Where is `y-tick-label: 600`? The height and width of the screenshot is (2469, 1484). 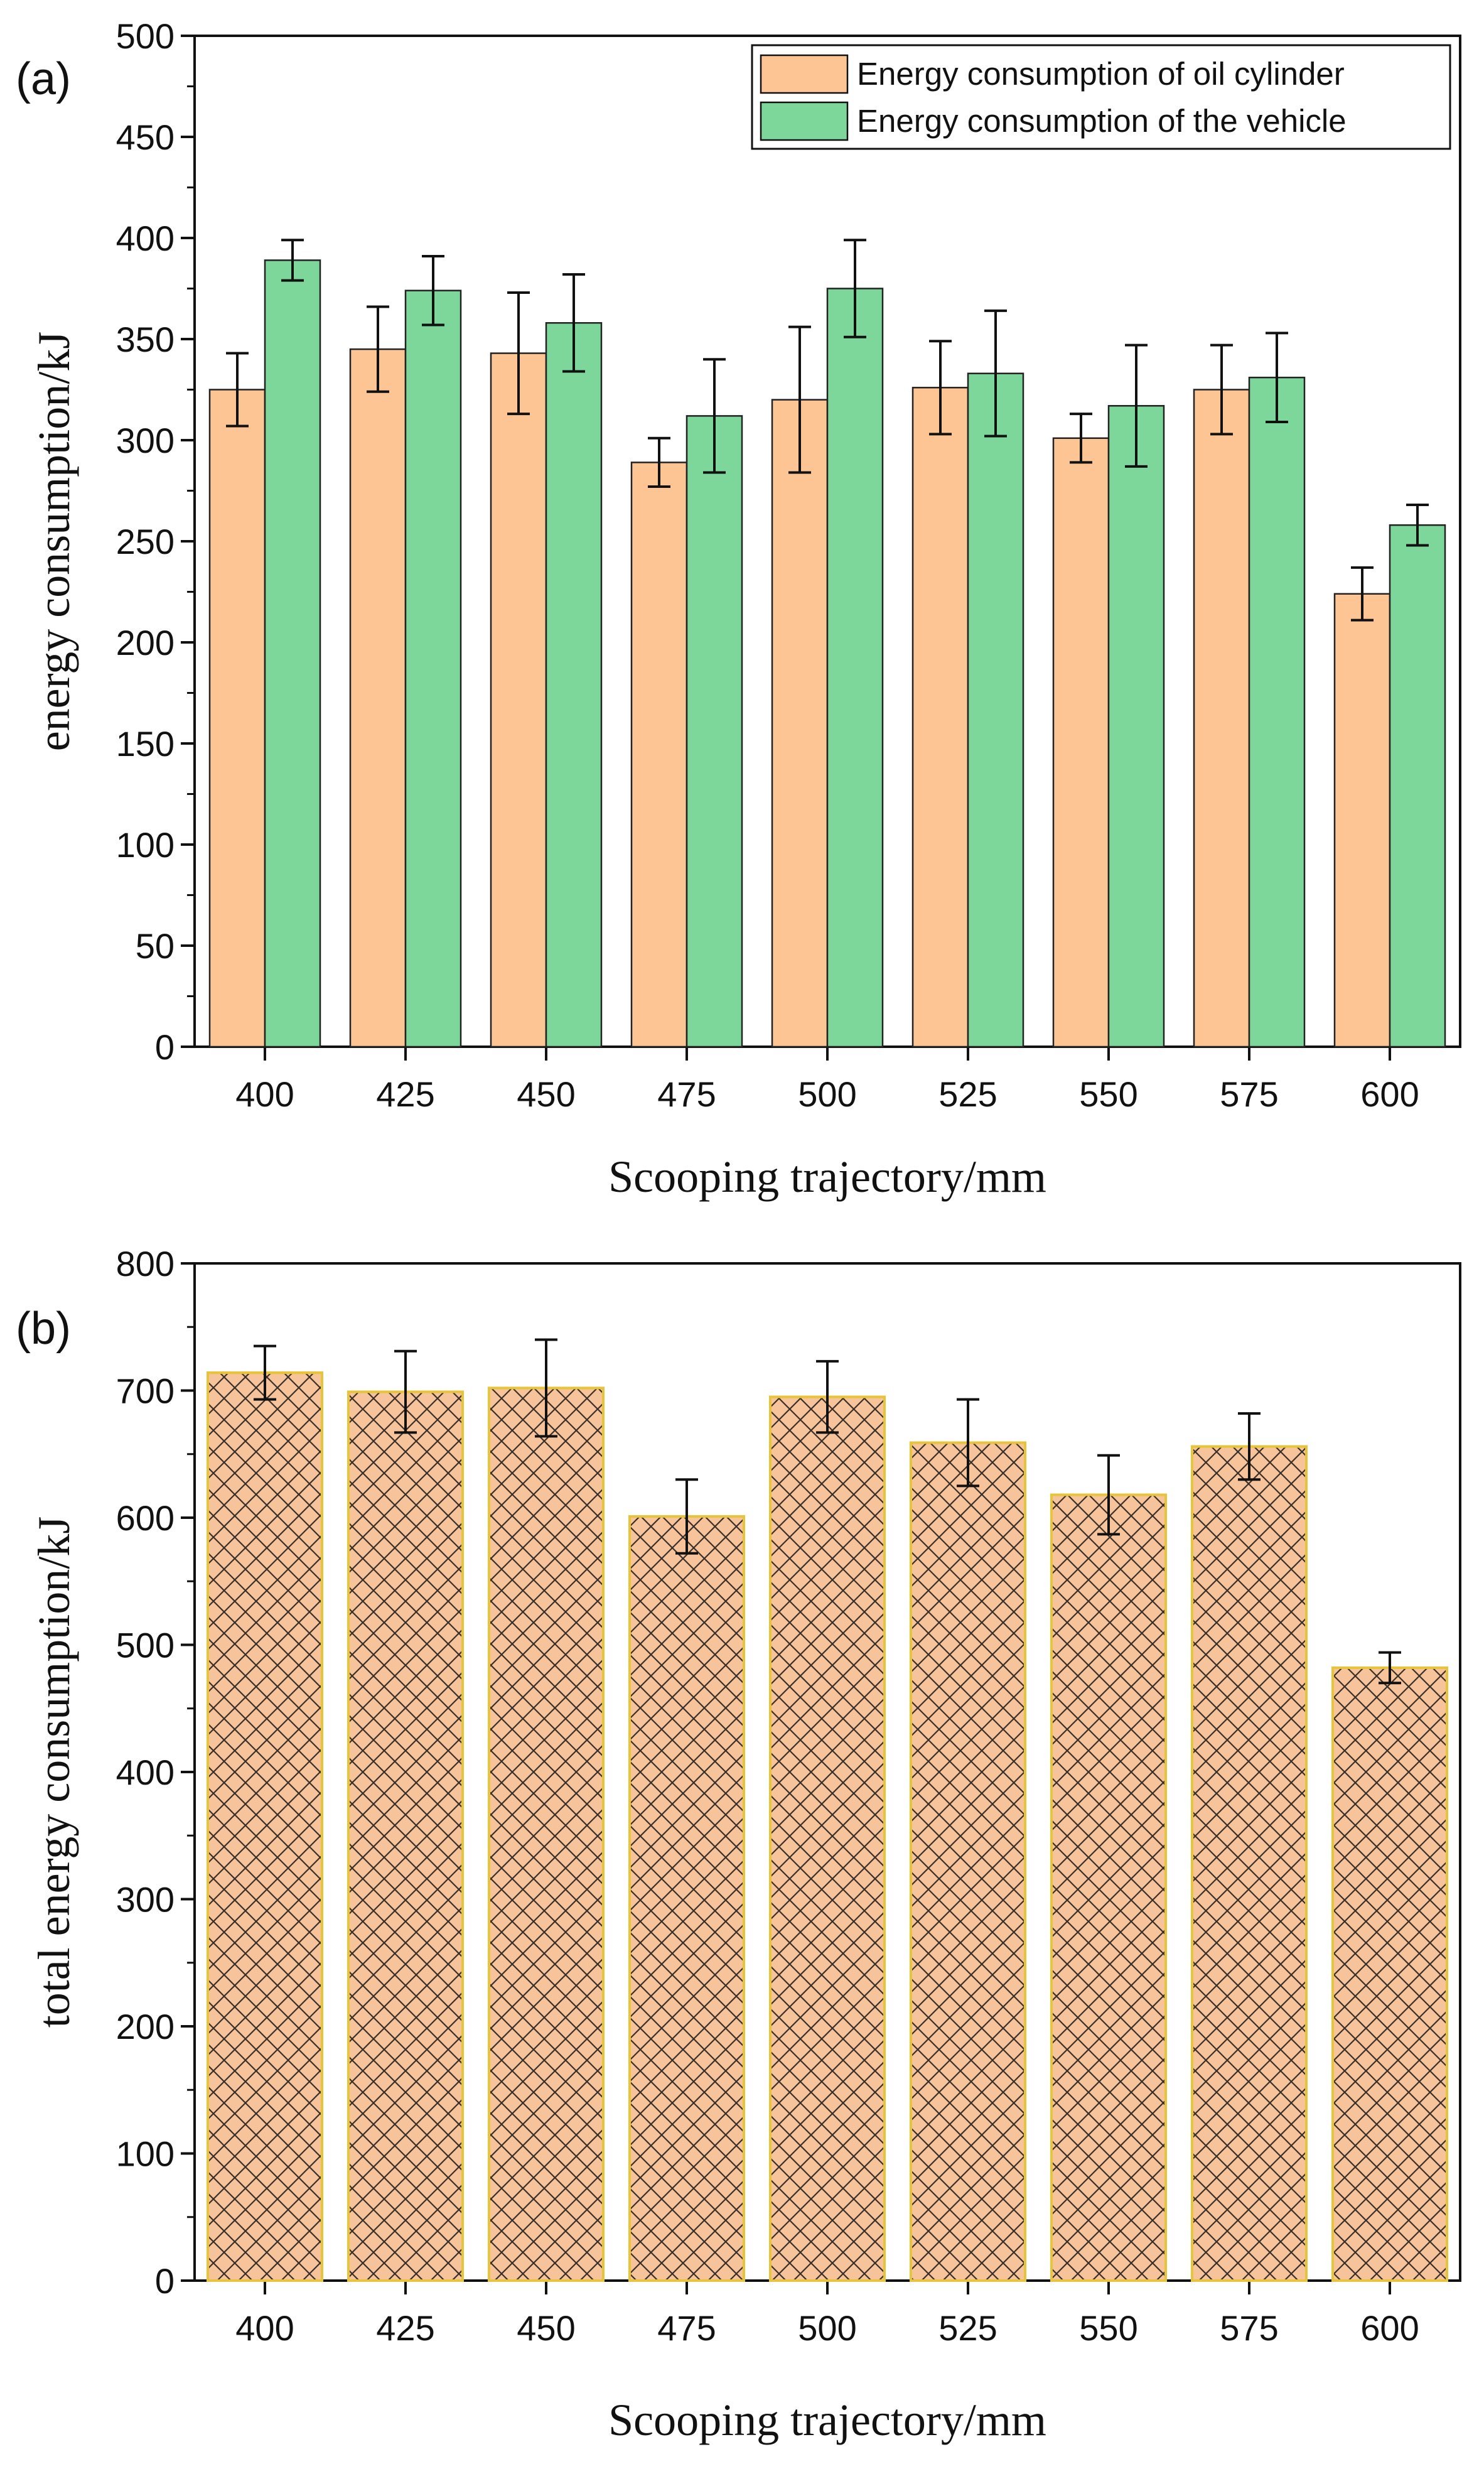 y-tick-label: 600 is located at coordinates (145, 1518).